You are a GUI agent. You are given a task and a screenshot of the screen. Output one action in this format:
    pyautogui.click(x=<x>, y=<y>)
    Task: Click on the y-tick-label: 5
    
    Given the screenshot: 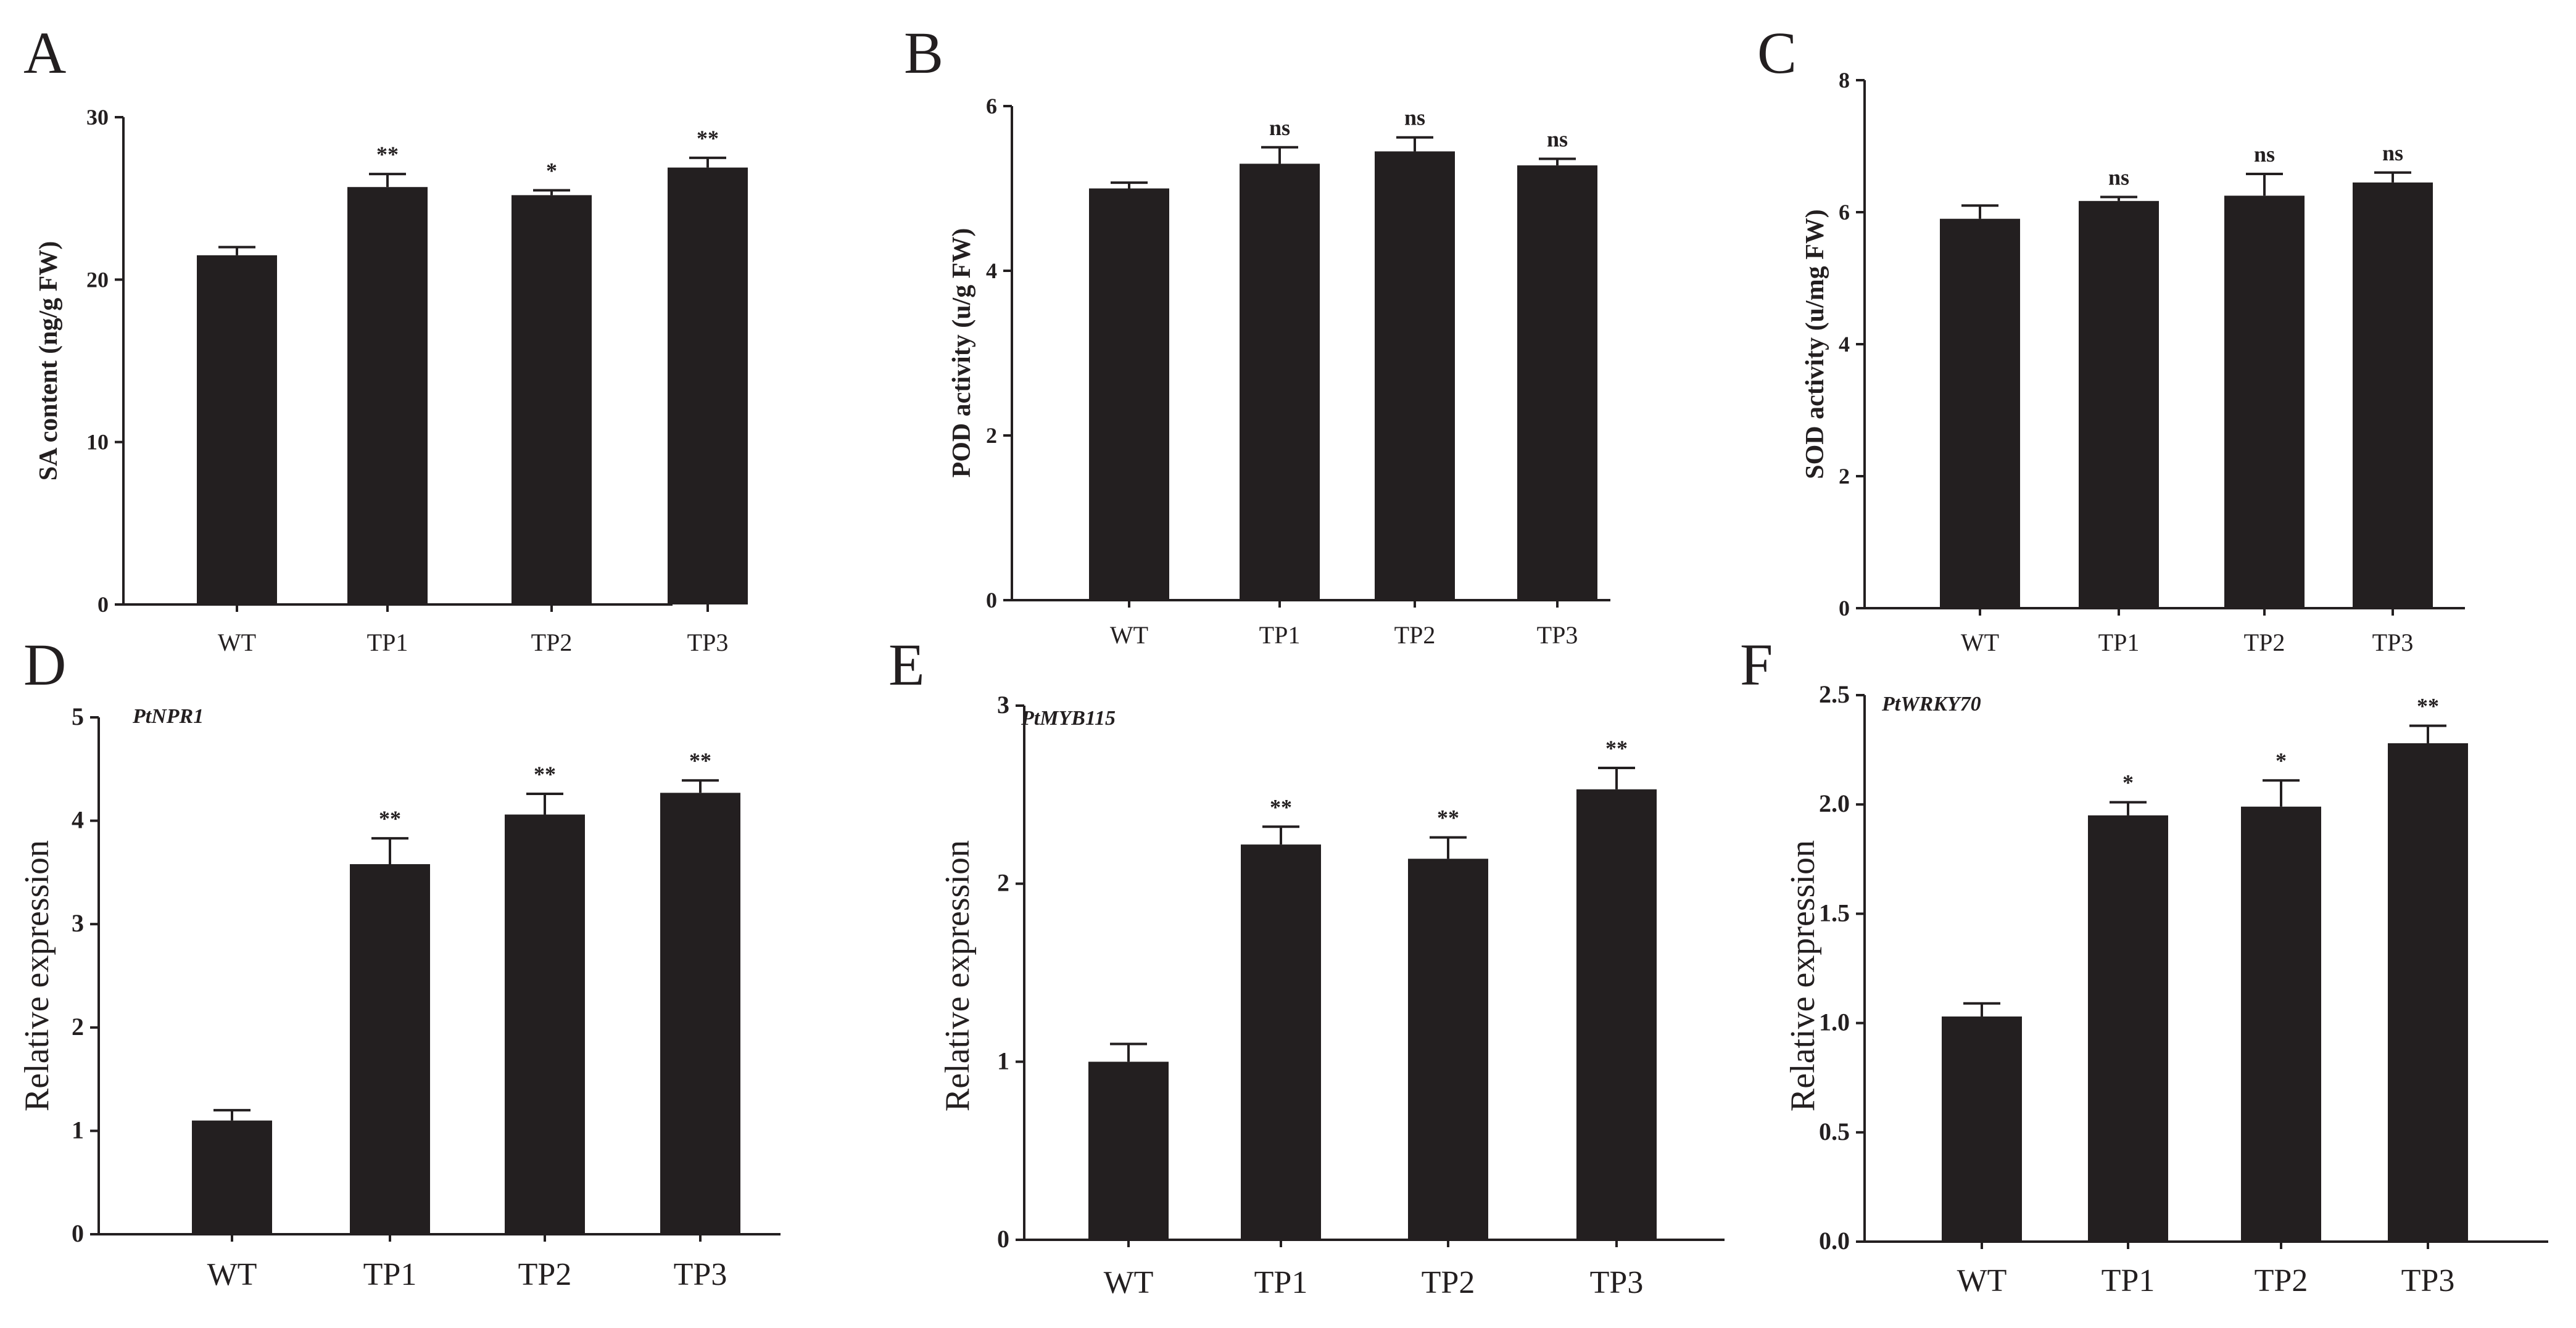 What is the action you would take?
    pyautogui.click(x=78, y=717)
    